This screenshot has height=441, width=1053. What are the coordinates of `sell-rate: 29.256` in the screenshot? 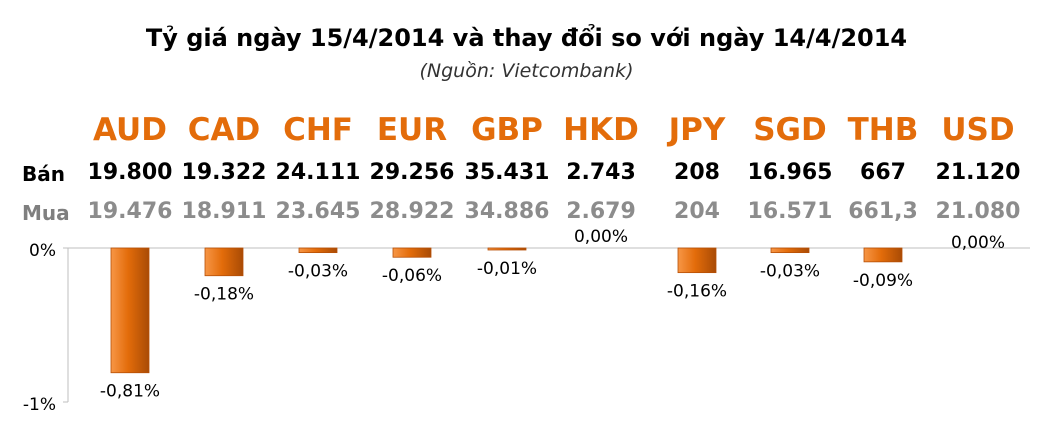 It's located at (412, 172).